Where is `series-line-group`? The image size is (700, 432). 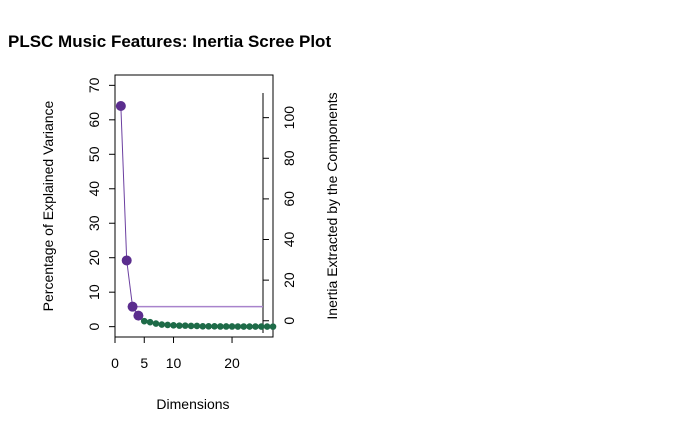 series-line-group is located at coordinates (129, 211).